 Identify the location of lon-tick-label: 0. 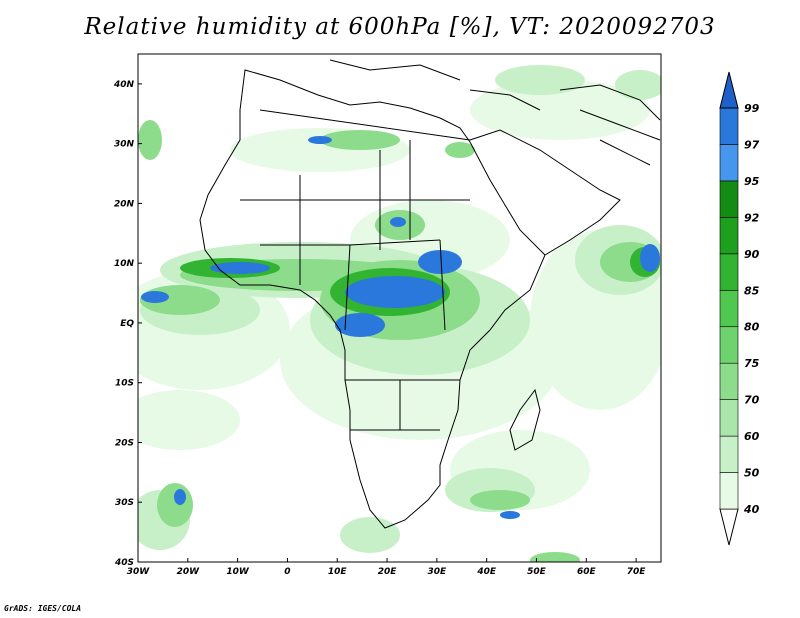
(287, 572).